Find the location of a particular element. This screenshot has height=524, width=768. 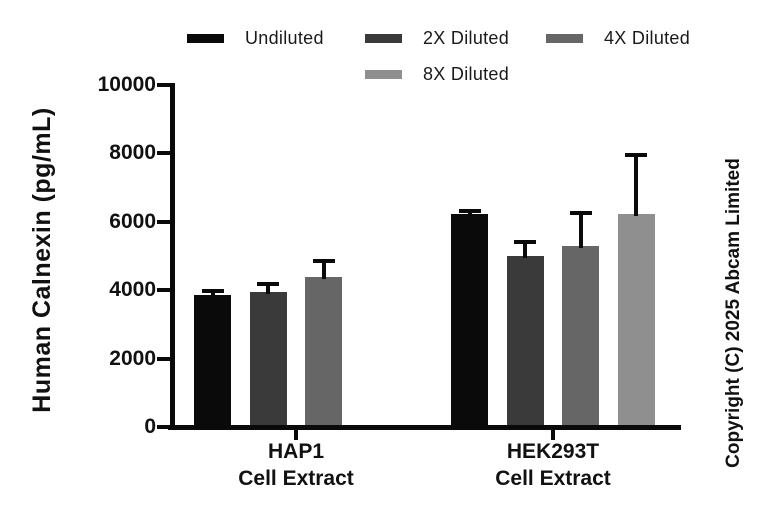

legend-item-8x-diluted: 8X Diluted is located at coordinates (437, 74).